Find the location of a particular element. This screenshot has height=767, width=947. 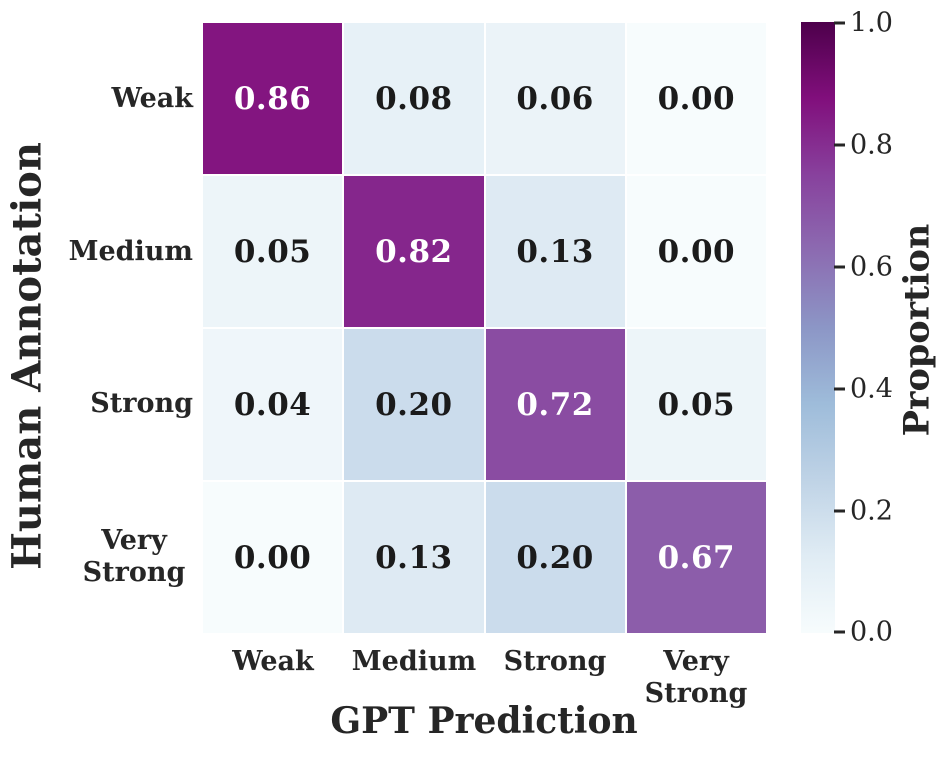

colorbar-tick-0.0: 0.0 is located at coordinates (871, 632).